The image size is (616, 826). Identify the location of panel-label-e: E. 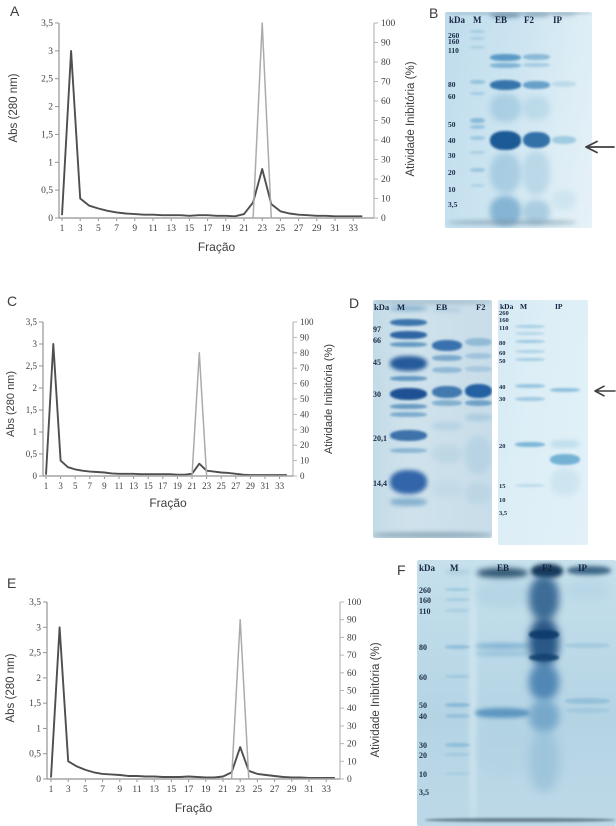
(12, 583).